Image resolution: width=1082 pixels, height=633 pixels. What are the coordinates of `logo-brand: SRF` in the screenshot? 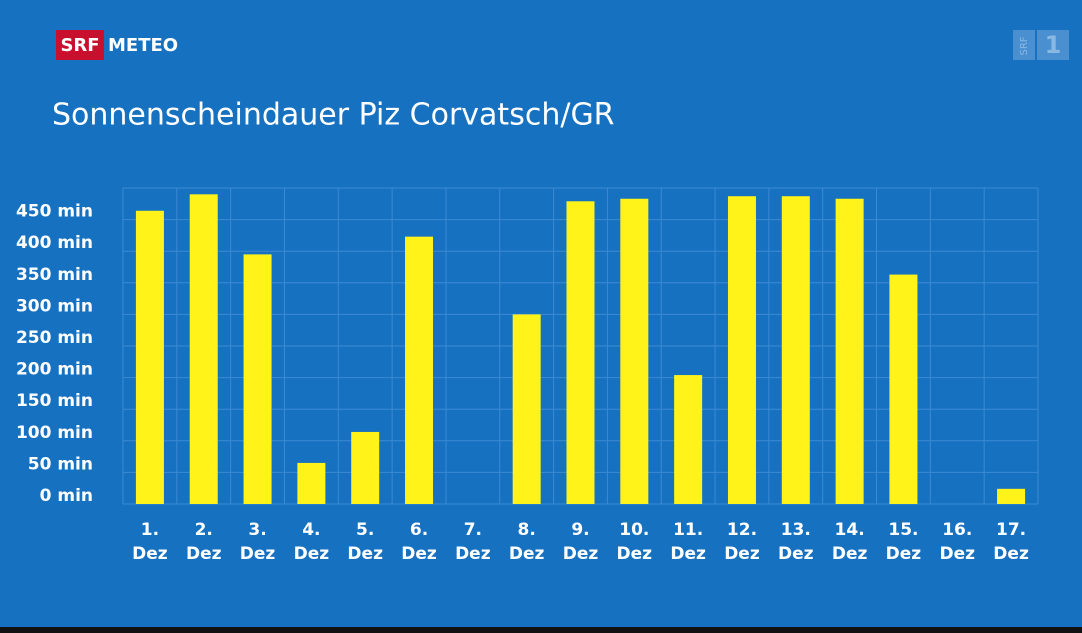 It's located at (79, 45).